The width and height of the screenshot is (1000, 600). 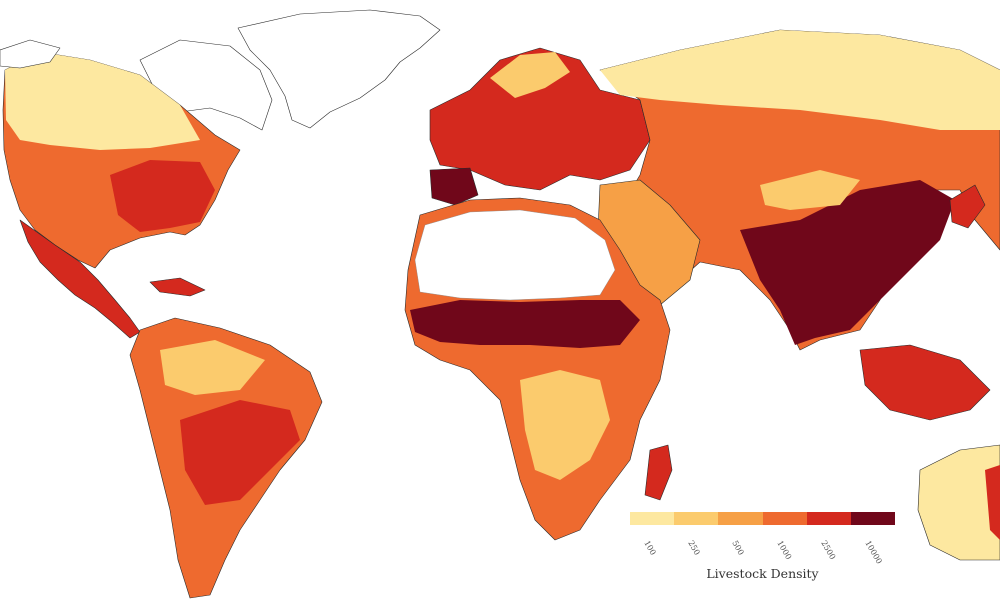 I want to click on sahel, so click(x=525, y=324).